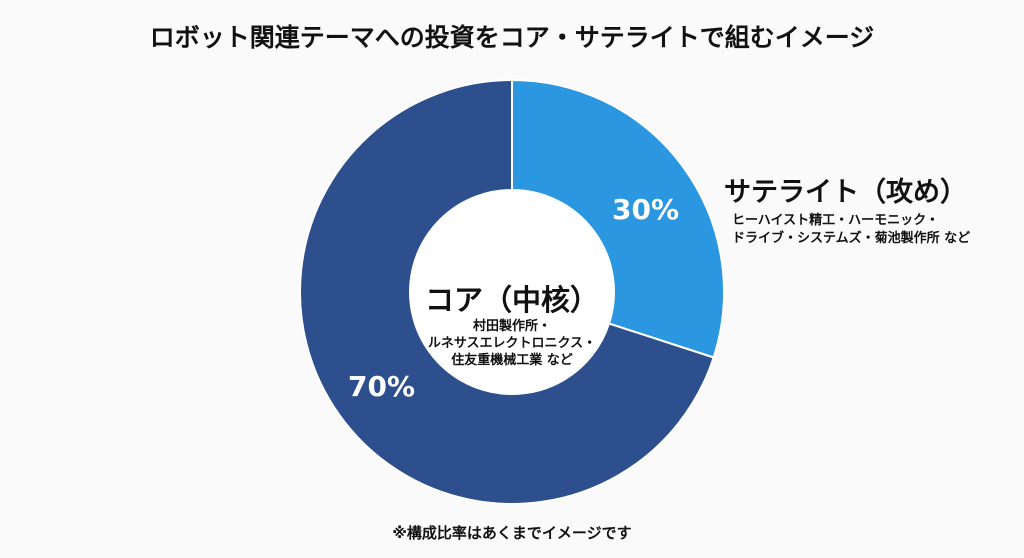  What do you see at coordinates (512, 533) in the screenshot?
I see `footnote: ※構成比率はあくまでイメージです` at bounding box center [512, 533].